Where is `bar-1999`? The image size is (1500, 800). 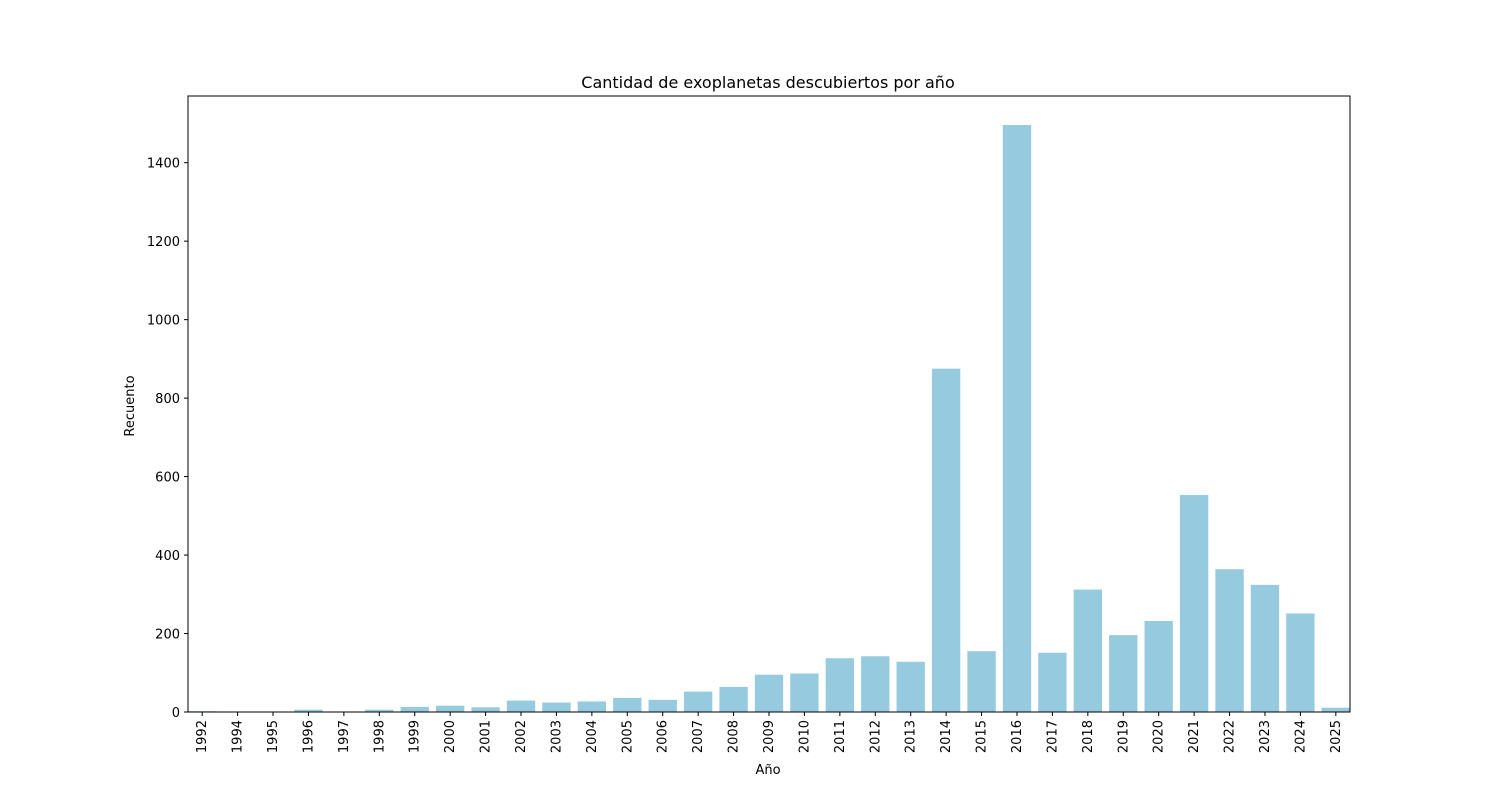
bar-1999 is located at coordinates (414, 709).